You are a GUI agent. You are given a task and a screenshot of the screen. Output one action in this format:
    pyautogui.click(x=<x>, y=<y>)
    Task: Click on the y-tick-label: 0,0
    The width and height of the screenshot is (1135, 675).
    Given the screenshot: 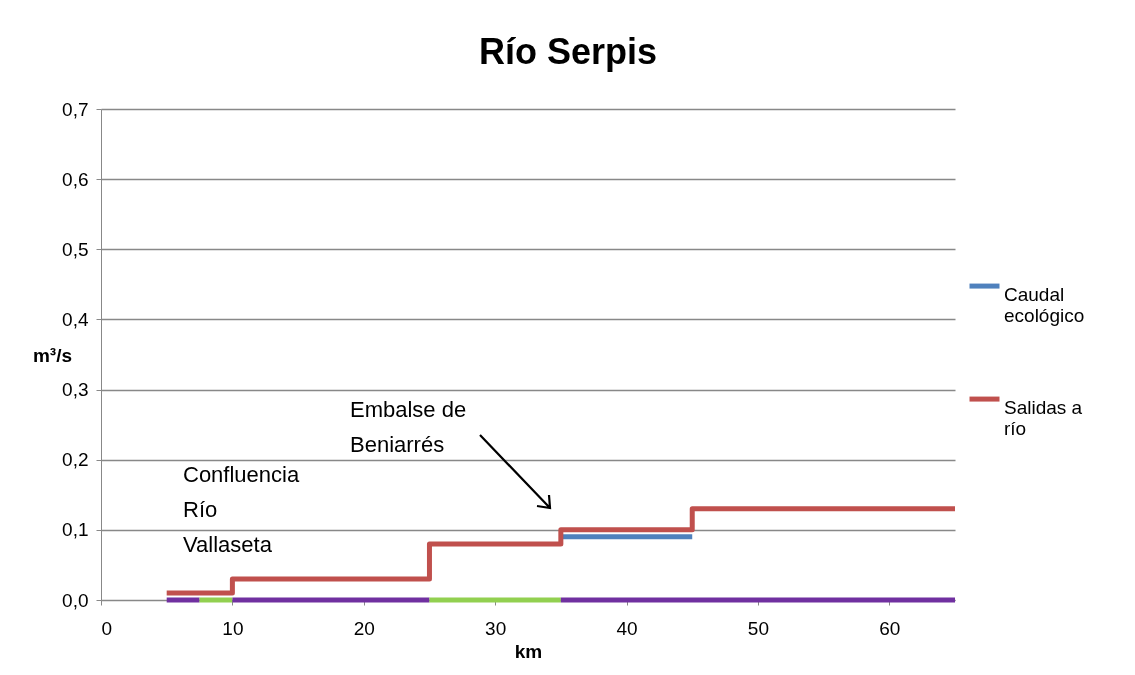 What is the action you would take?
    pyautogui.click(x=75, y=600)
    